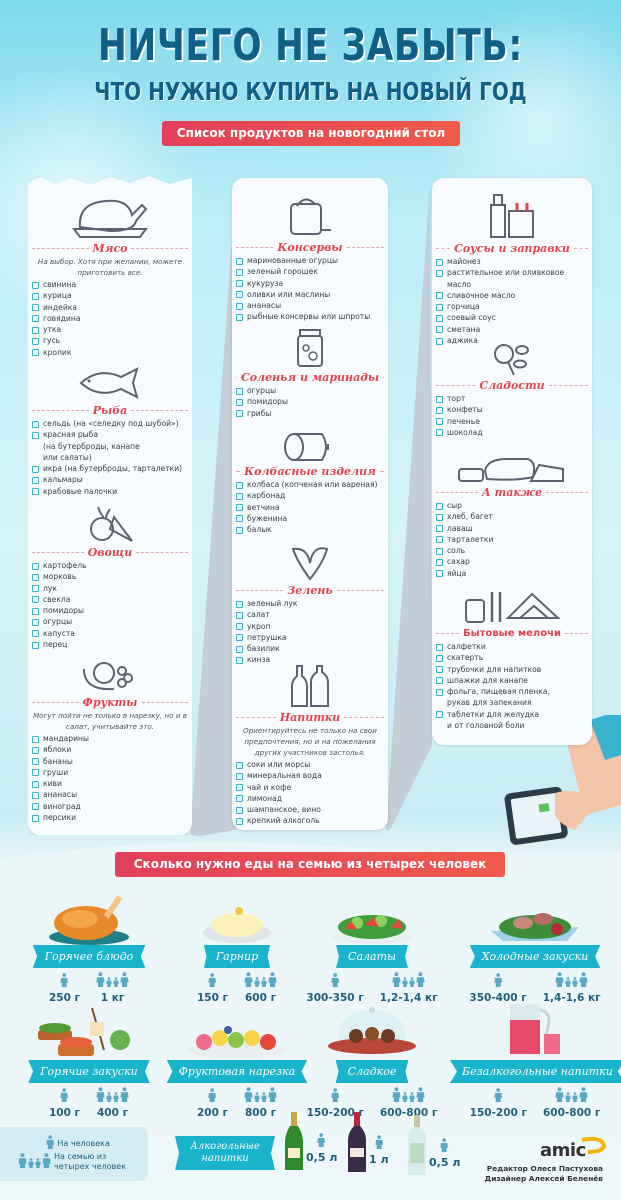  What do you see at coordinates (310, 626) in the screenshot?
I see `checklist-item: укроп` at bounding box center [310, 626].